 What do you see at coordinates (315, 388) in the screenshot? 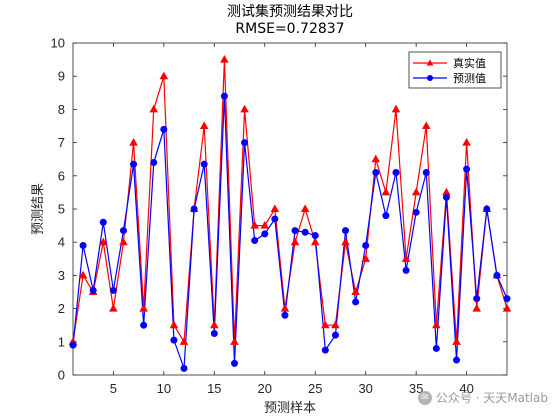
I see `x-tick-label: 25` at bounding box center [315, 388].